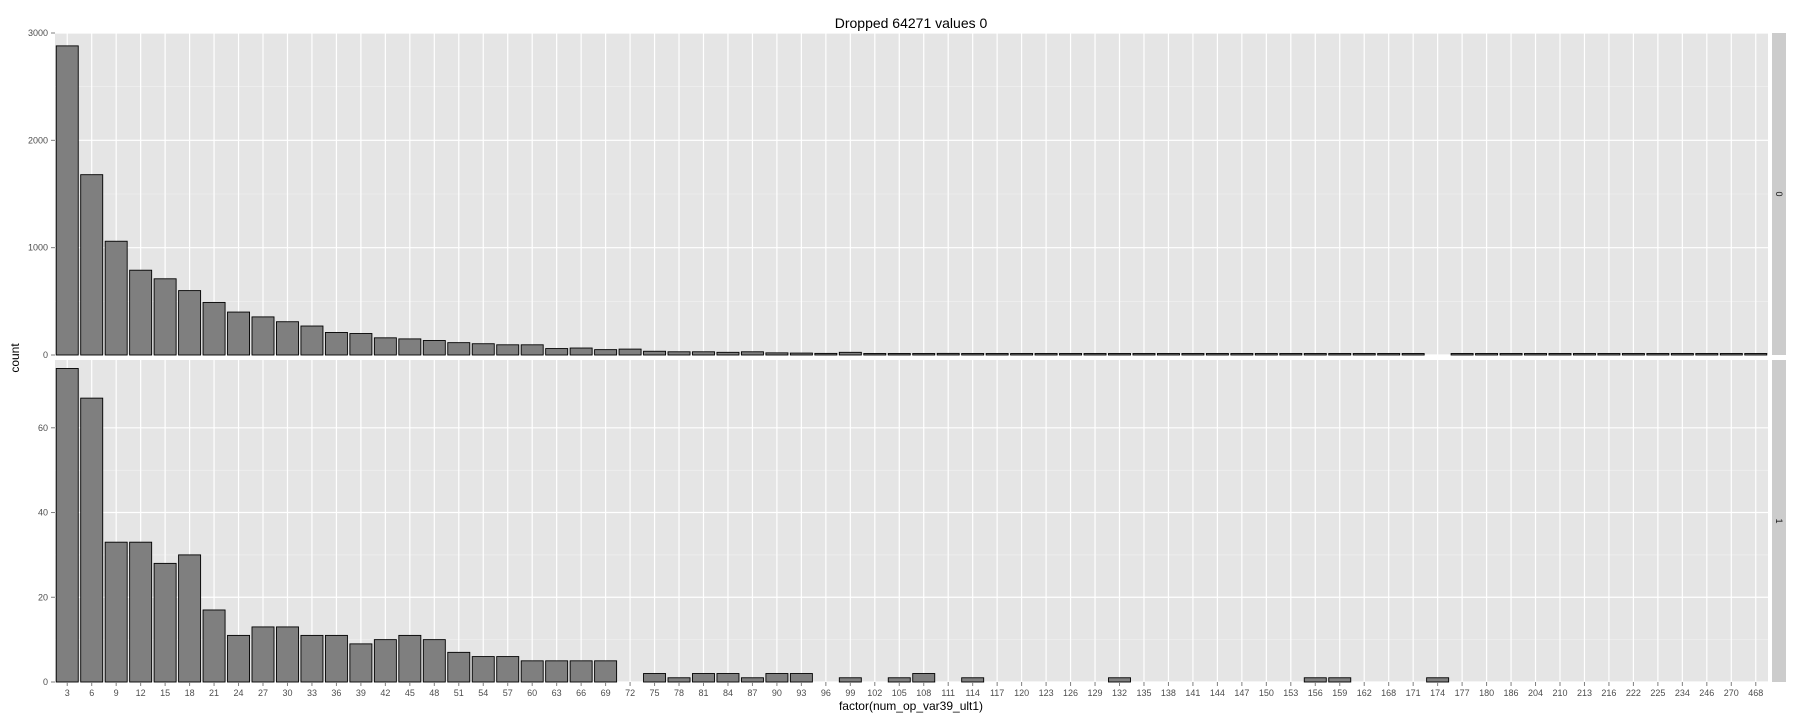 The width and height of the screenshot is (1800, 720). I want to click on x-tick-label: 129, so click(1095, 693).